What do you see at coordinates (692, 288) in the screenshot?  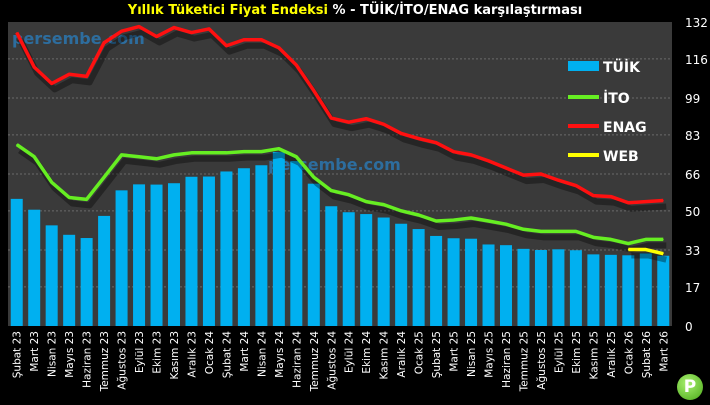 I see `y-tick-label: 17` at bounding box center [692, 288].